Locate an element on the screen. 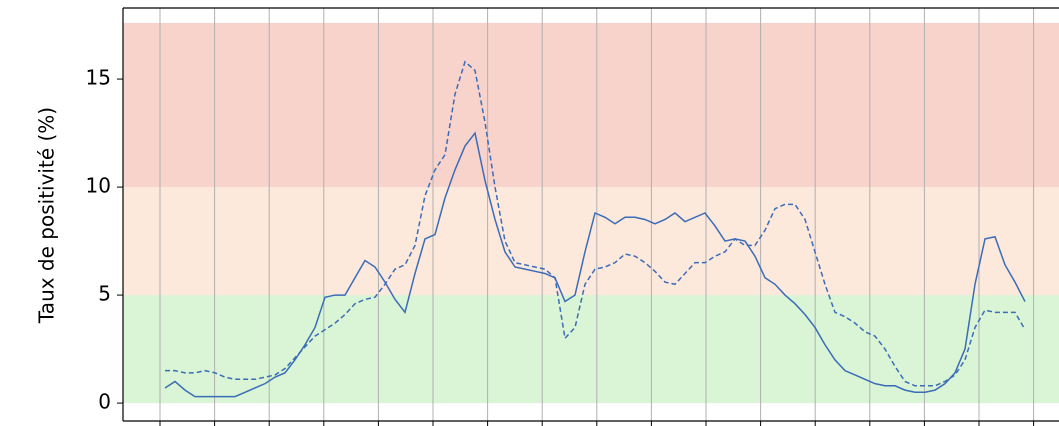 The width and height of the screenshot is (1059, 426). y-tick-label: 5 is located at coordinates (104, 294).